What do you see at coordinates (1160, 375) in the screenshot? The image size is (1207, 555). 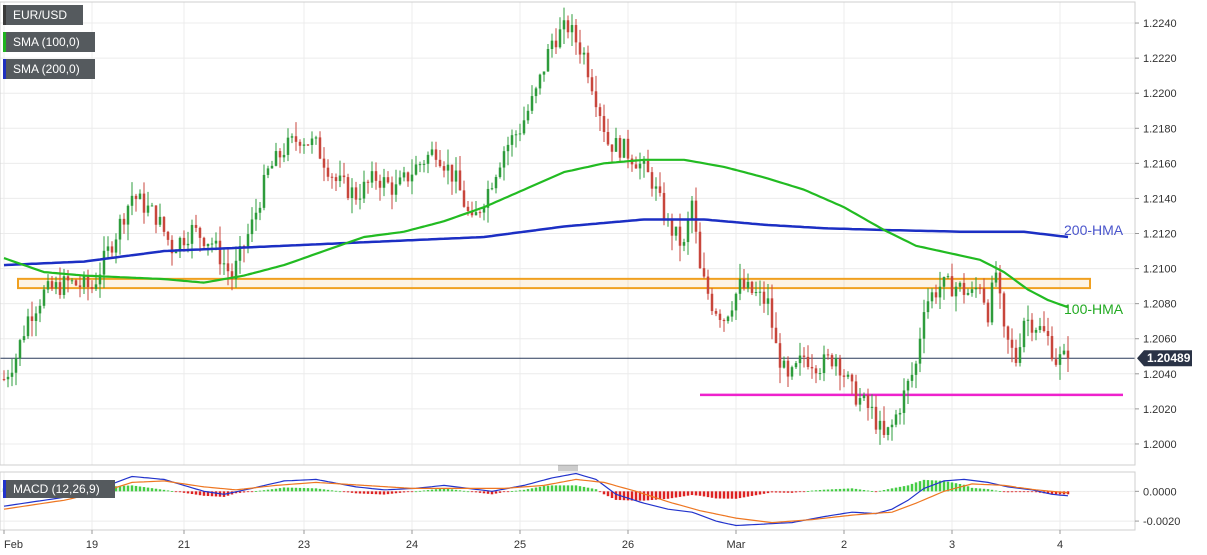 I see `y-tick-label-2: 1.2040` at bounding box center [1160, 375].